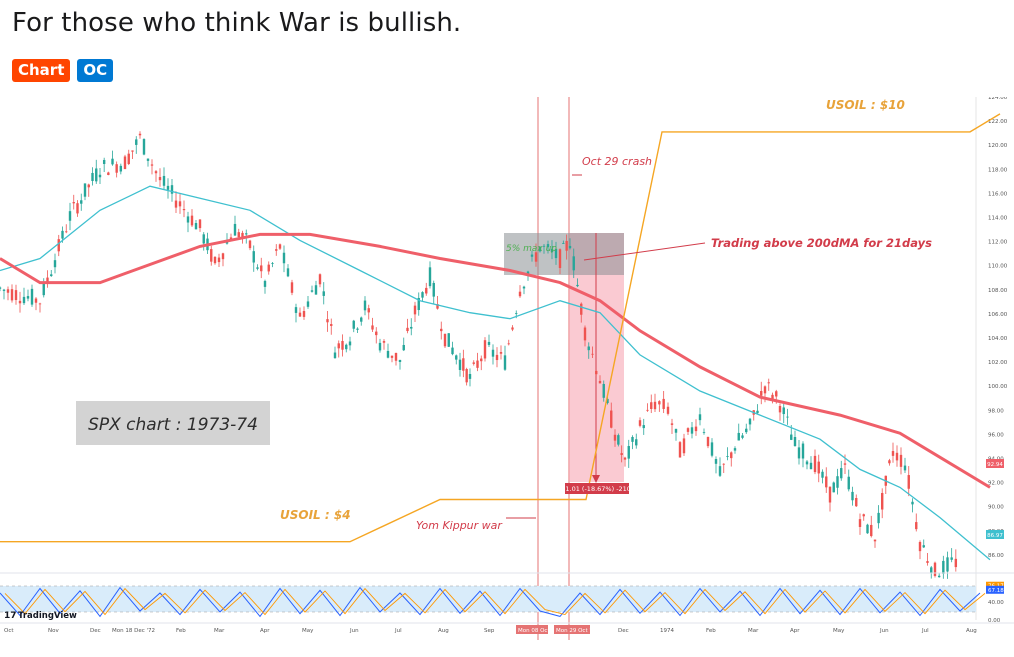 The height and width of the screenshot is (657, 1014). I want to click on x-tick-label: Jun, so click(884, 631).